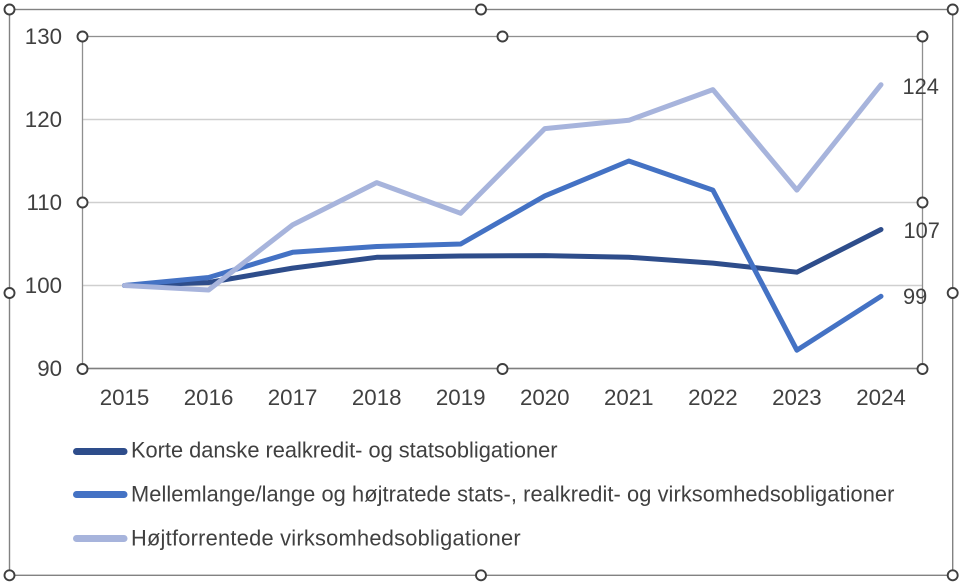 This screenshot has height=584, width=960. What do you see at coordinates (922, 230) in the screenshot?
I see `svg-text: 107` at bounding box center [922, 230].